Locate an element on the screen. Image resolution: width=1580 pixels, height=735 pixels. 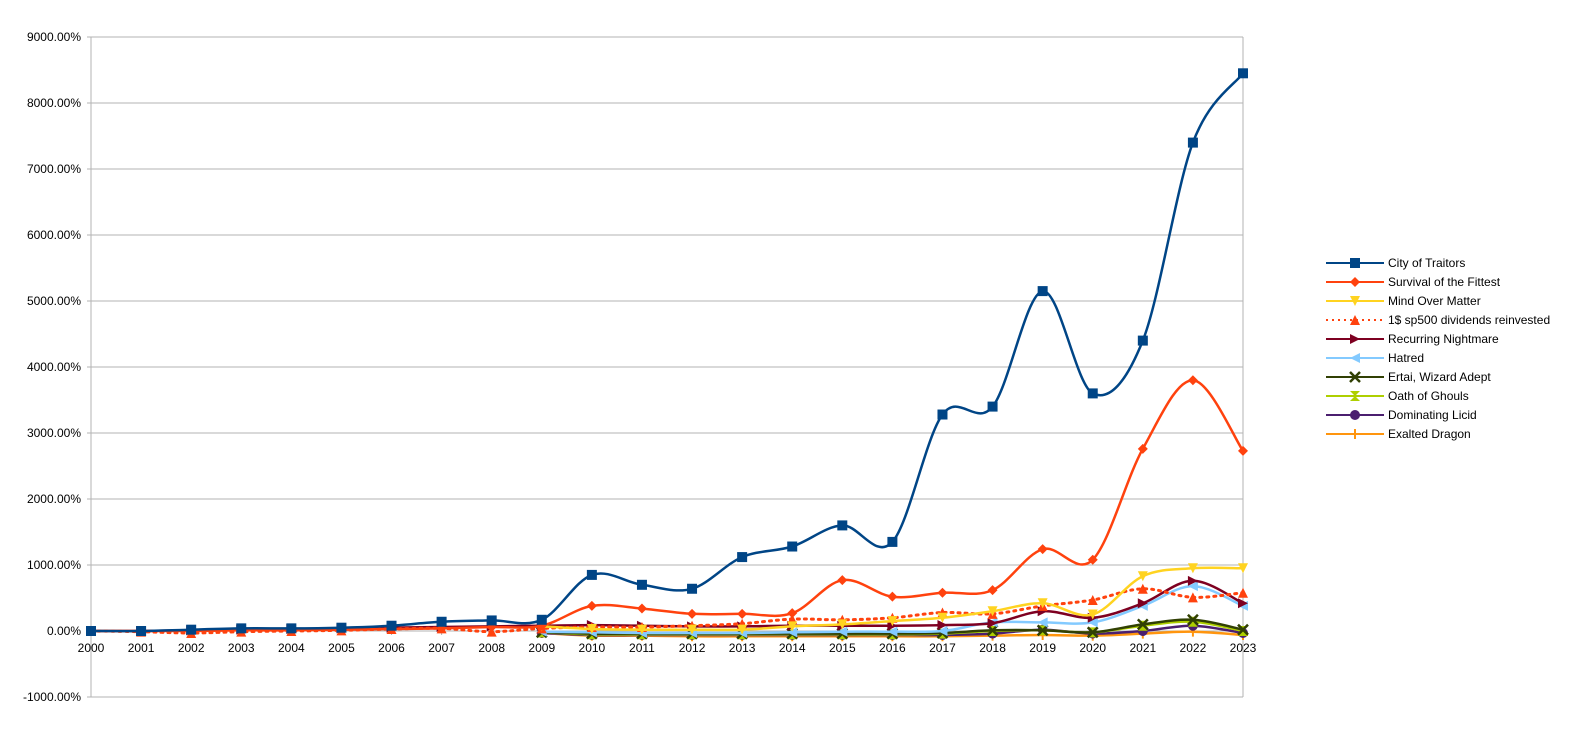
x-tick-label: 2012 is located at coordinates (692, 648).